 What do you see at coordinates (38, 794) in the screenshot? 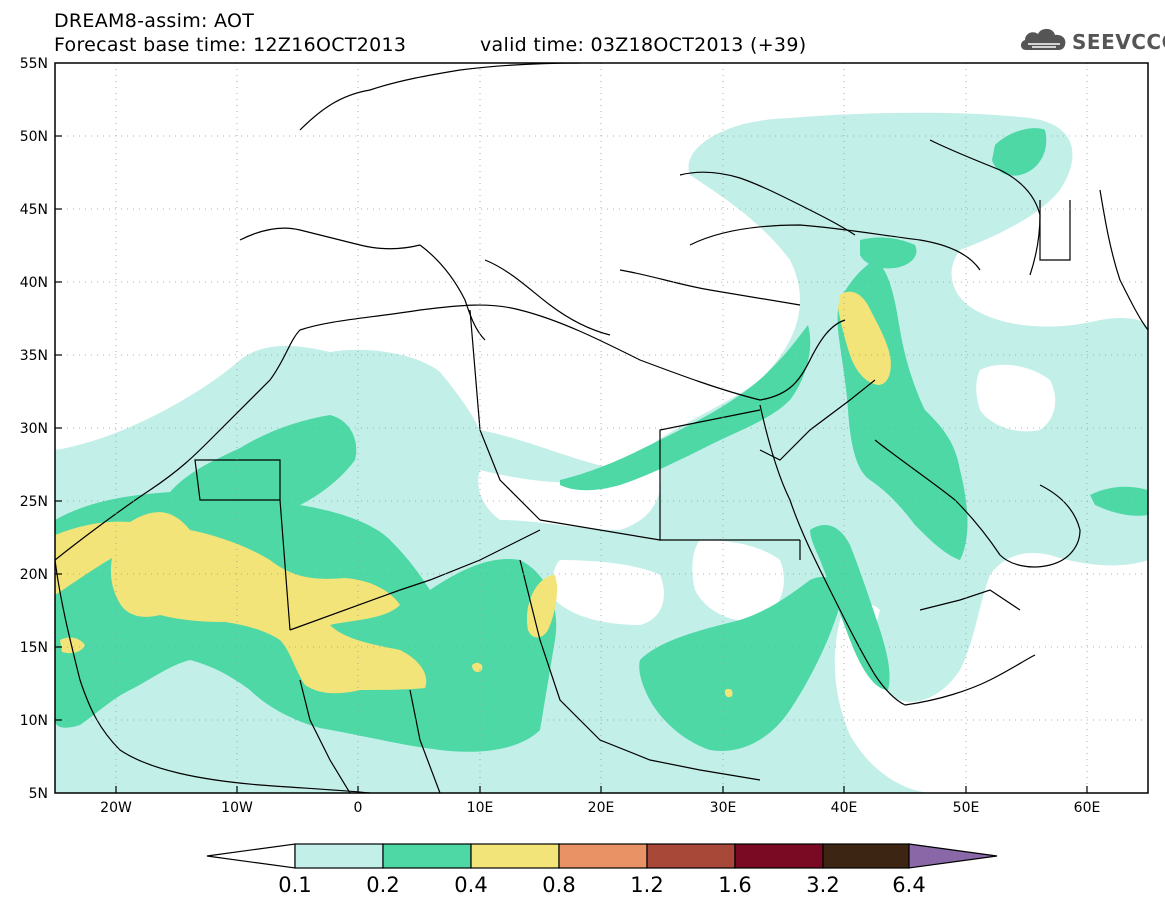
I see `lat-label-5n: 5N` at bounding box center [38, 794].